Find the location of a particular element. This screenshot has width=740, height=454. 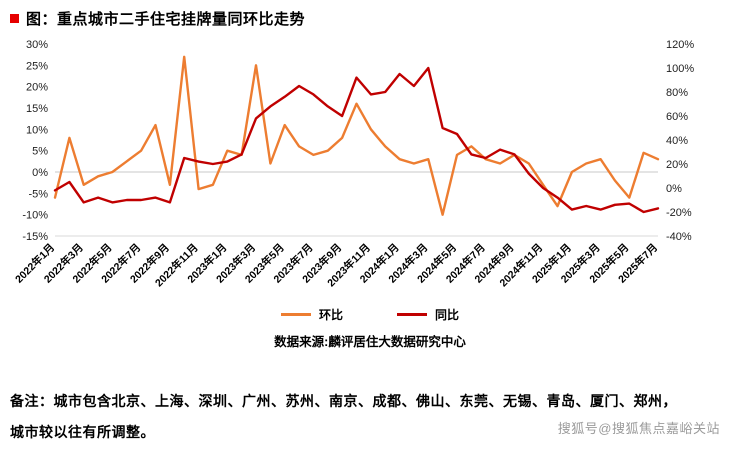

legend-label-yoy: 同比 is located at coordinates (447, 315).